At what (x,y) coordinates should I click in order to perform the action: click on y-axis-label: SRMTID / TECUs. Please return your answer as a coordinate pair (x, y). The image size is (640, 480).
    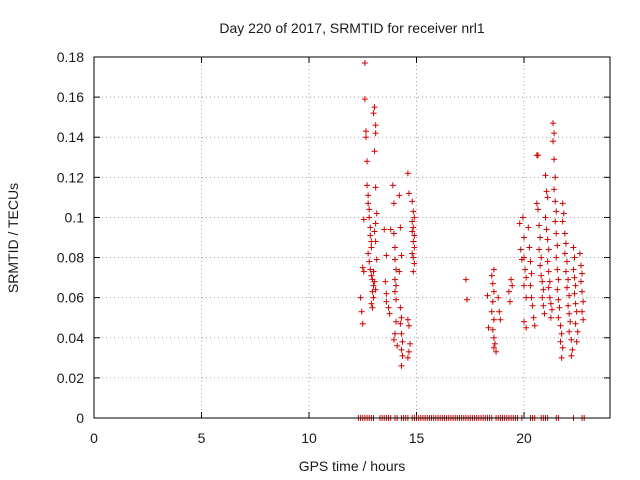
    Looking at the image, I should click on (13, 238).